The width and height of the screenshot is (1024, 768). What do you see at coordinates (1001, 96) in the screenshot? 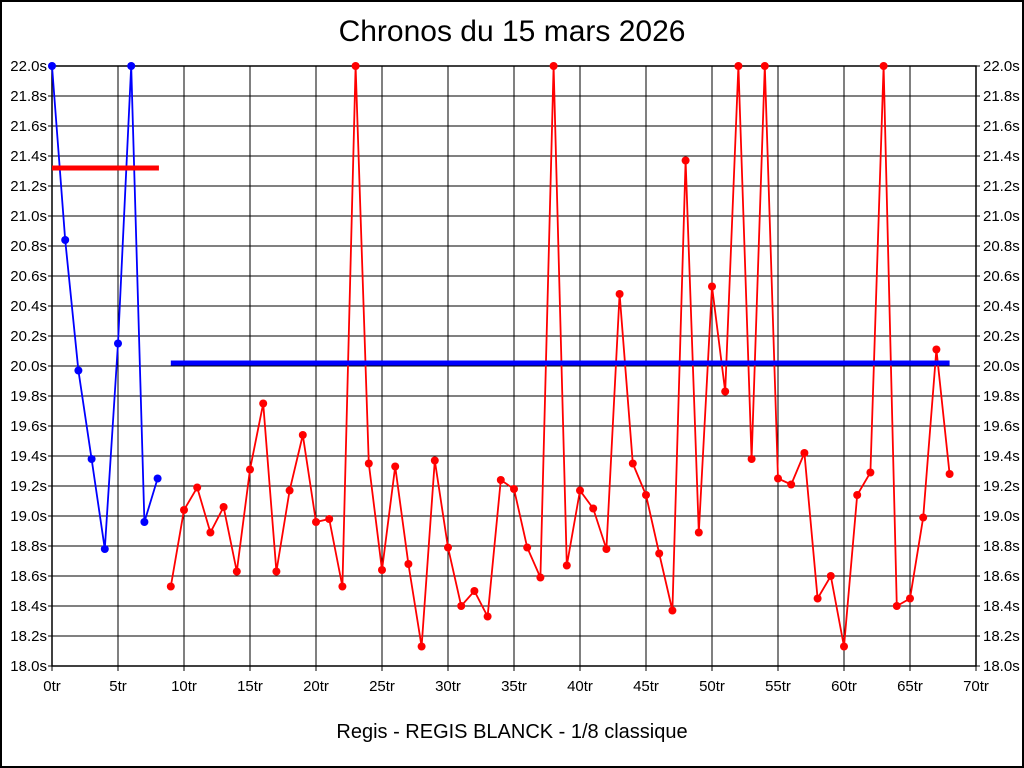
I see `y-tick-label-right: 21.8s` at bounding box center [1001, 96].